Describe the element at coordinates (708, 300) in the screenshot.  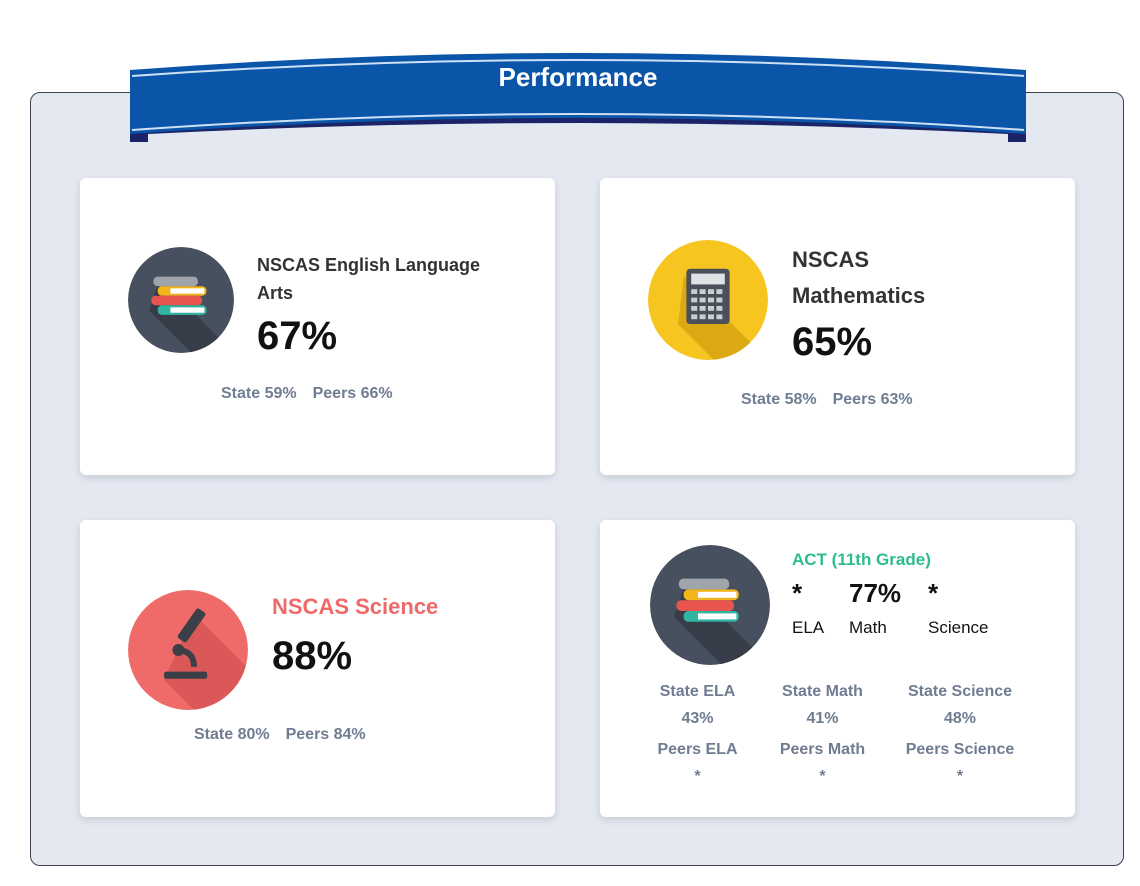
I see `calculator-icon` at that location.